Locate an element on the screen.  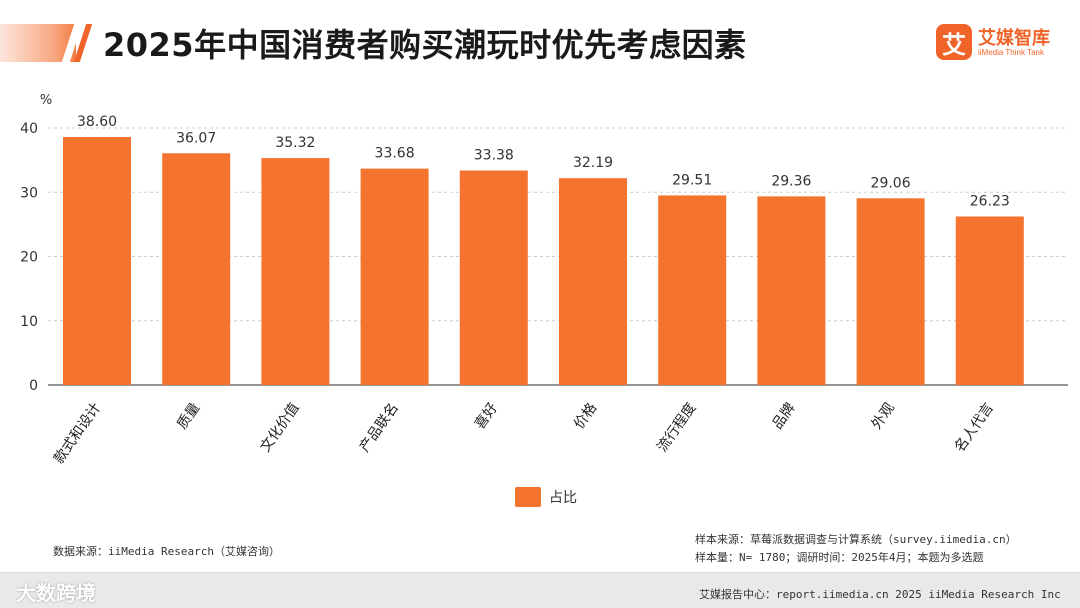
x-tick-label: 款式和设计 is located at coordinates (77, 433).